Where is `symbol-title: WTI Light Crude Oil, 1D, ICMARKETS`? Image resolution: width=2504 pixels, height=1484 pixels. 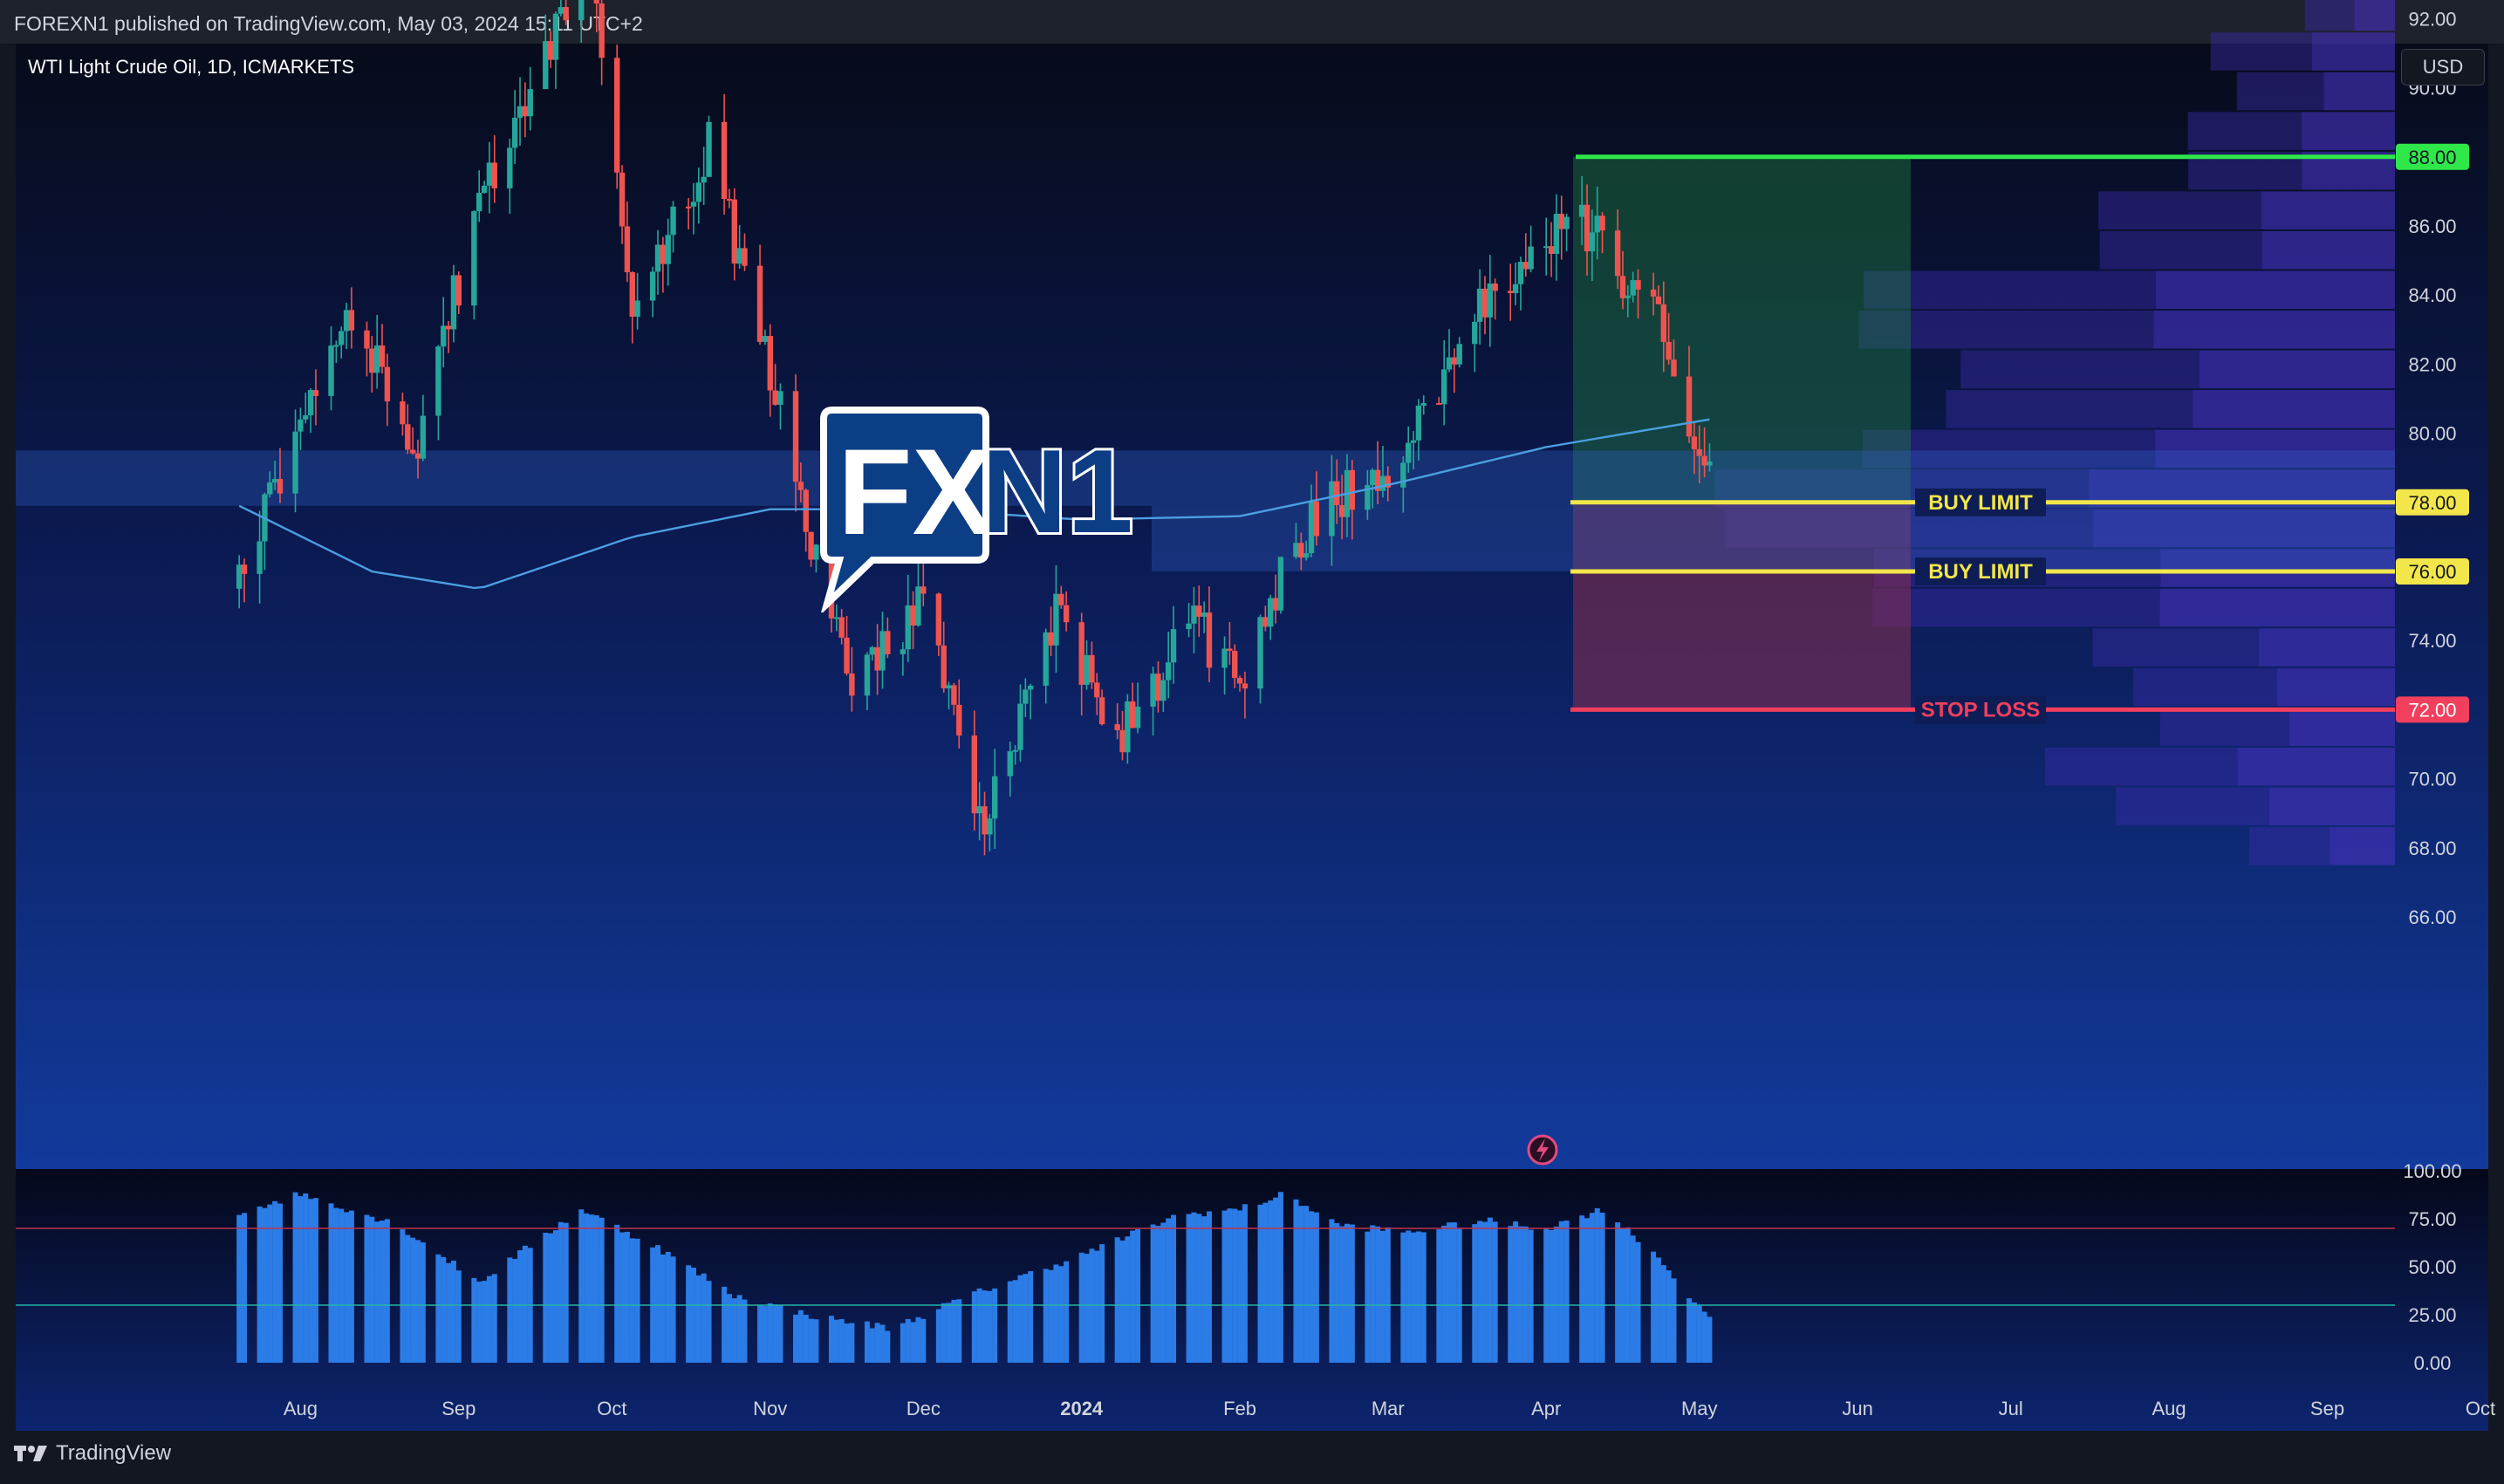
symbol-title: WTI Light Crude Oil, 1D, ICMARKETS is located at coordinates (191, 67).